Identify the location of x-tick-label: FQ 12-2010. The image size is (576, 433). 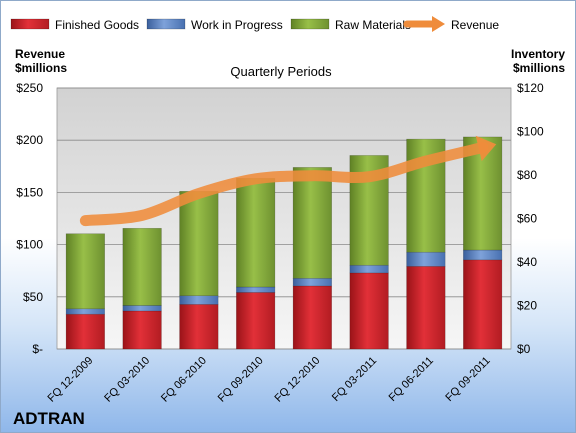
(298, 380).